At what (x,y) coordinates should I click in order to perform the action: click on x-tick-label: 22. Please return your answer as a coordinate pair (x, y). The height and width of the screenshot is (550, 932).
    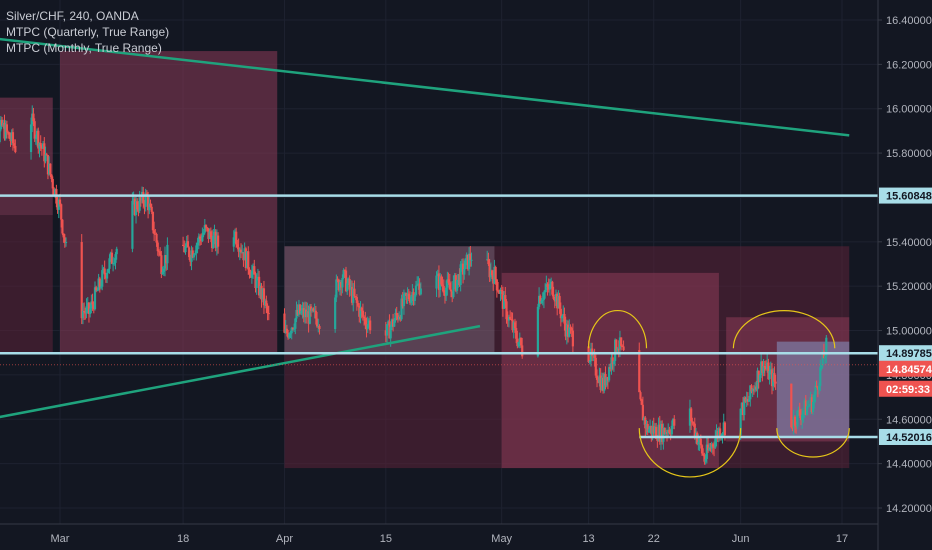
    Looking at the image, I should click on (654, 539).